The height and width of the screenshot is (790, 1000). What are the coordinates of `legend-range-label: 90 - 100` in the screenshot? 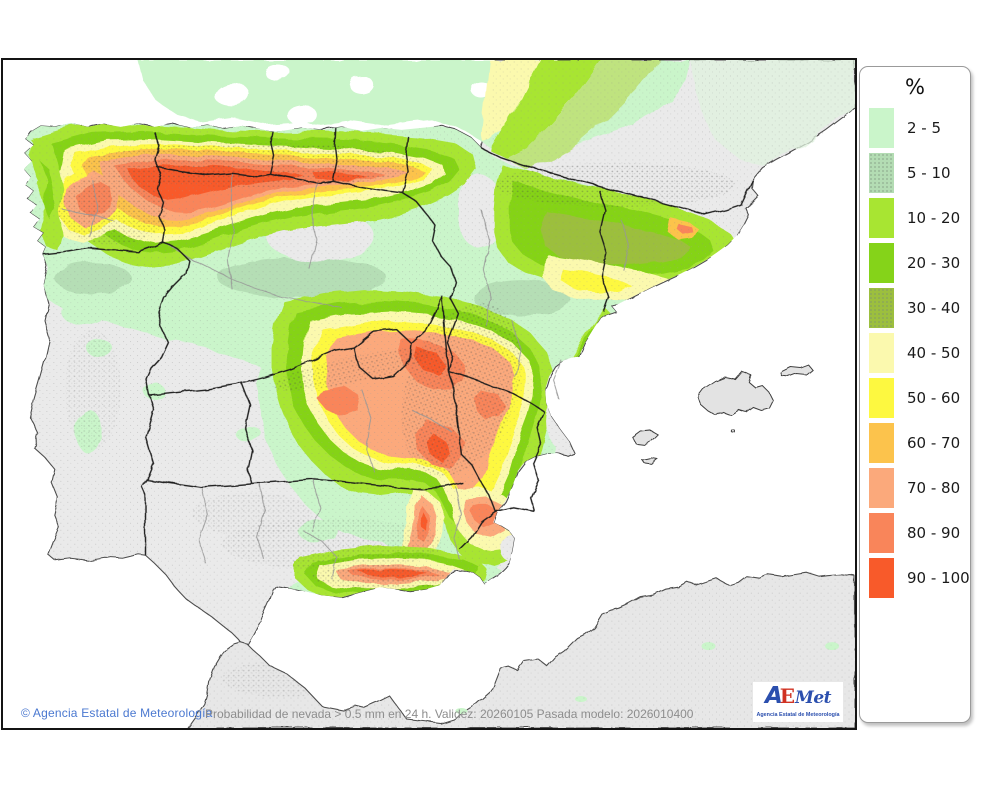 It's located at (938, 578).